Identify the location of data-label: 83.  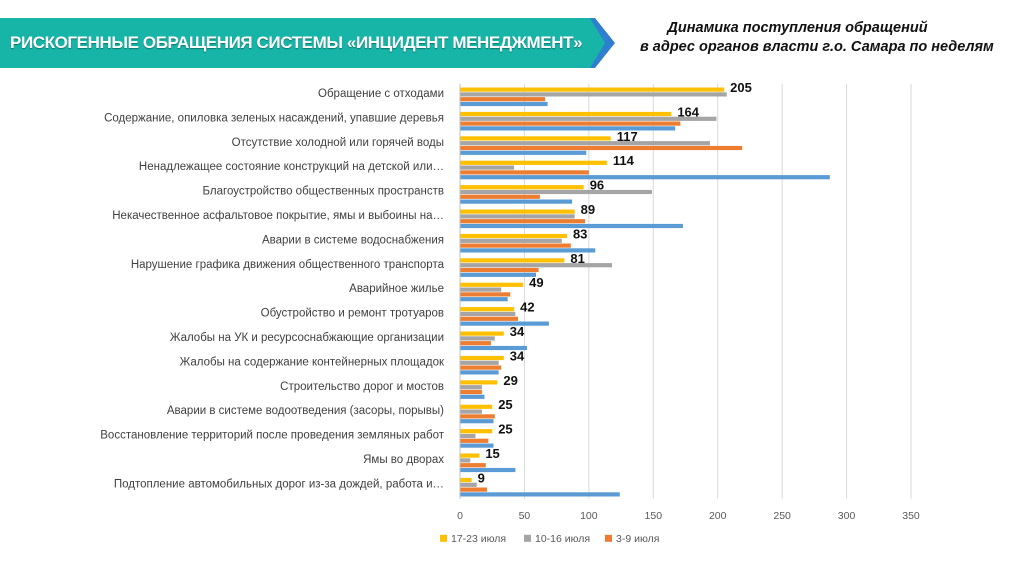
(580, 233).